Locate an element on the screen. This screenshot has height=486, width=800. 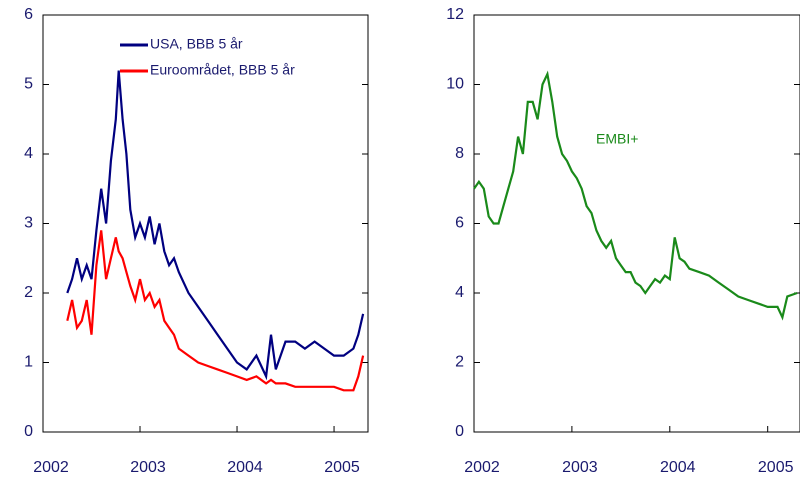
y-tick-label: 1 is located at coordinates (28, 362).